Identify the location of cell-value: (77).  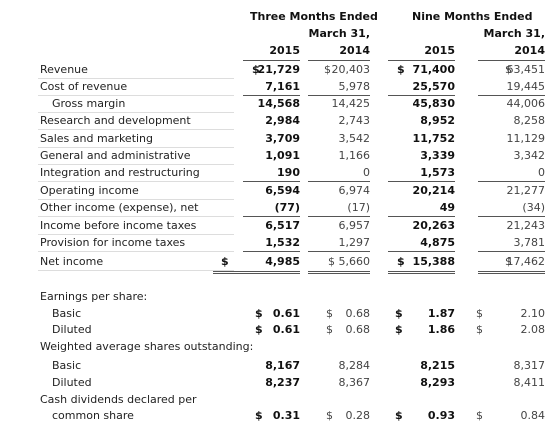
(287, 207).